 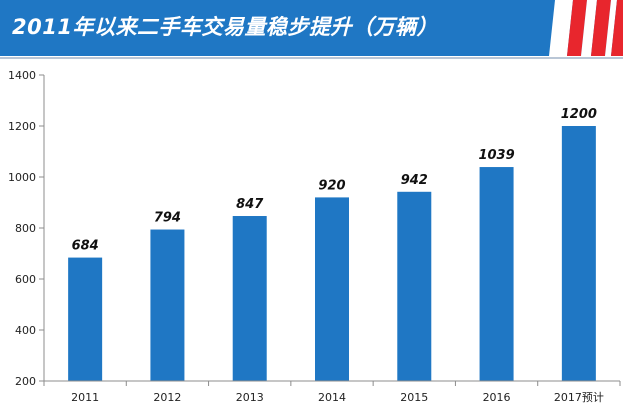 I want to click on data-label: 794, so click(x=167, y=218).